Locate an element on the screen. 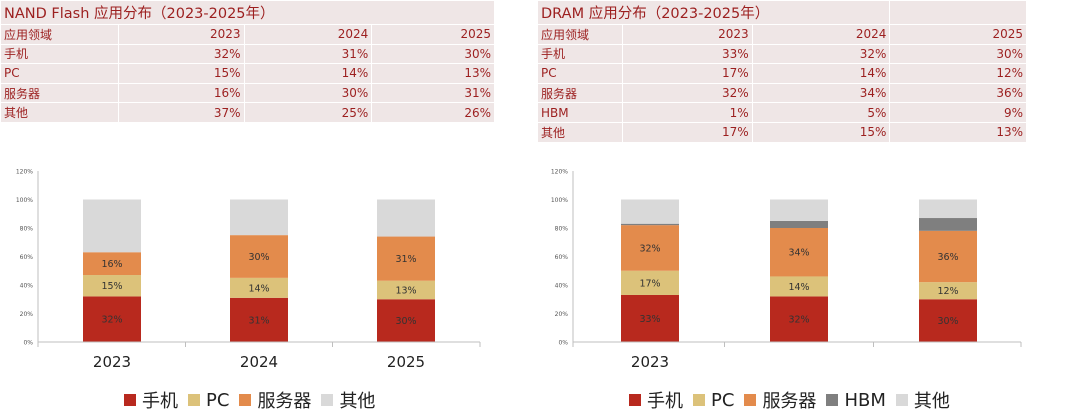 The width and height of the screenshot is (1080, 416). x-category-label: 2025 is located at coordinates (406, 362).